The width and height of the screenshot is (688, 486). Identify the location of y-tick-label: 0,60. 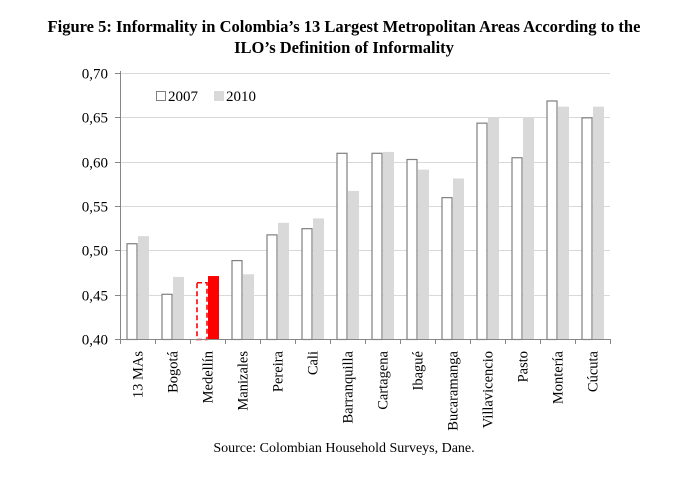
(95, 164).